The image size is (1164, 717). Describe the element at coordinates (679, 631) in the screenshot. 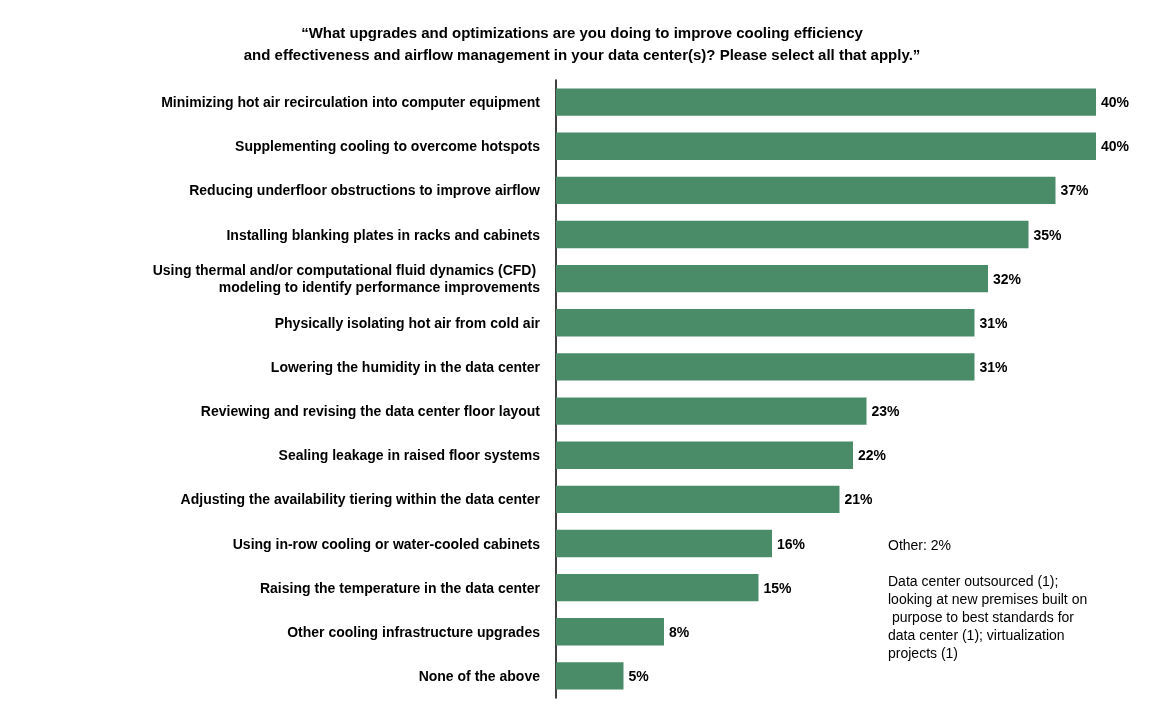

I see `data-label: 8%` at that location.